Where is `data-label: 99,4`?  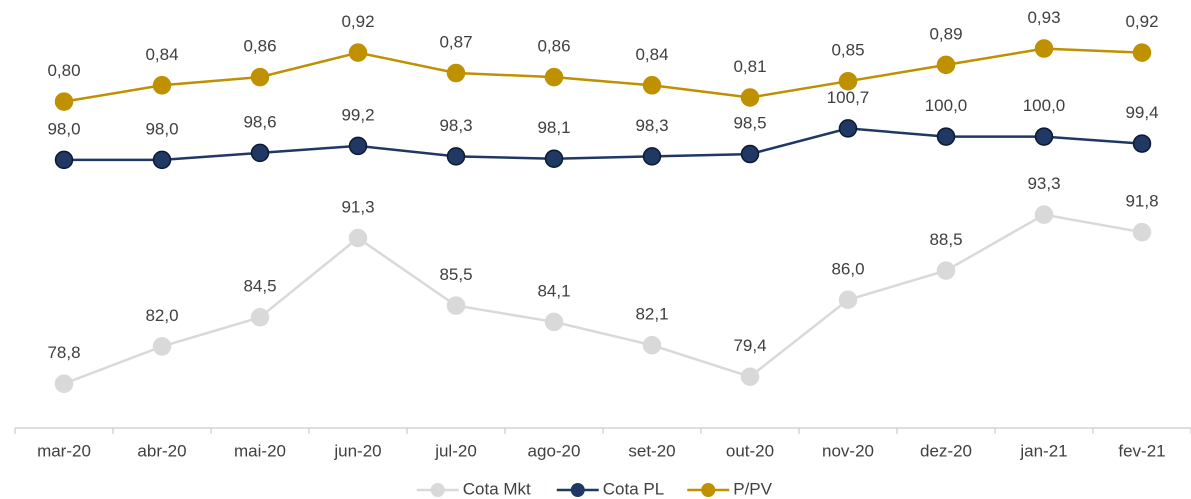
data-label: 99,4 is located at coordinates (1141, 112).